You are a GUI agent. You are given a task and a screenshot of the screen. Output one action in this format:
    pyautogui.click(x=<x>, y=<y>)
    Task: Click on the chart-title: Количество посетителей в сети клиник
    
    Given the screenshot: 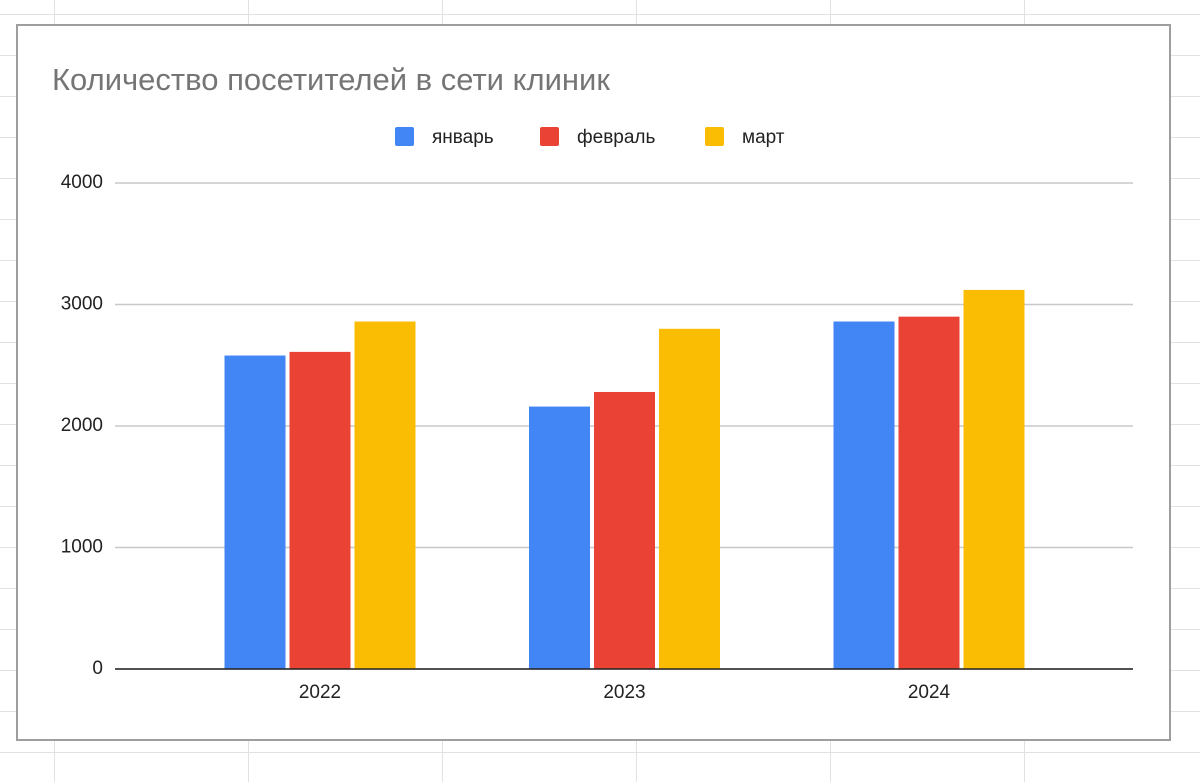 What is the action you would take?
    pyautogui.click(x=331, y=79)
    